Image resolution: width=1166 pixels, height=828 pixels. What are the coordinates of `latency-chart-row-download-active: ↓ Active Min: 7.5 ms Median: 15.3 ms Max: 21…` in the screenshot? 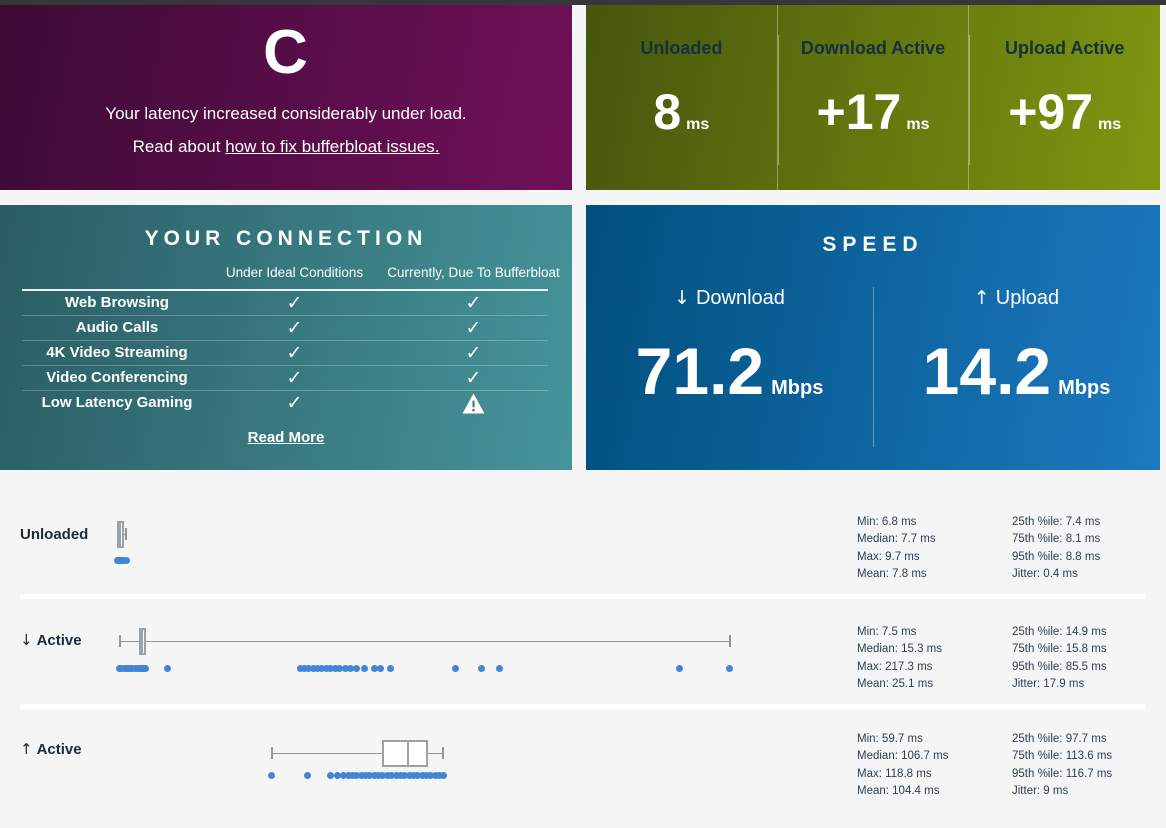 It's located at (583, 651).